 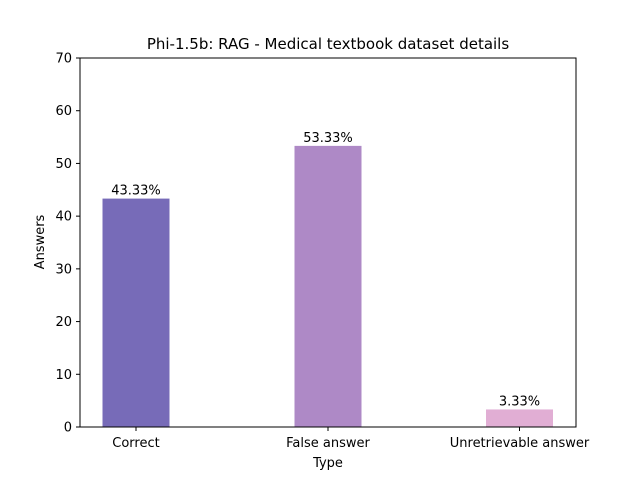 I want to click on y-tick-label: 30, so click(x=63, y=269).